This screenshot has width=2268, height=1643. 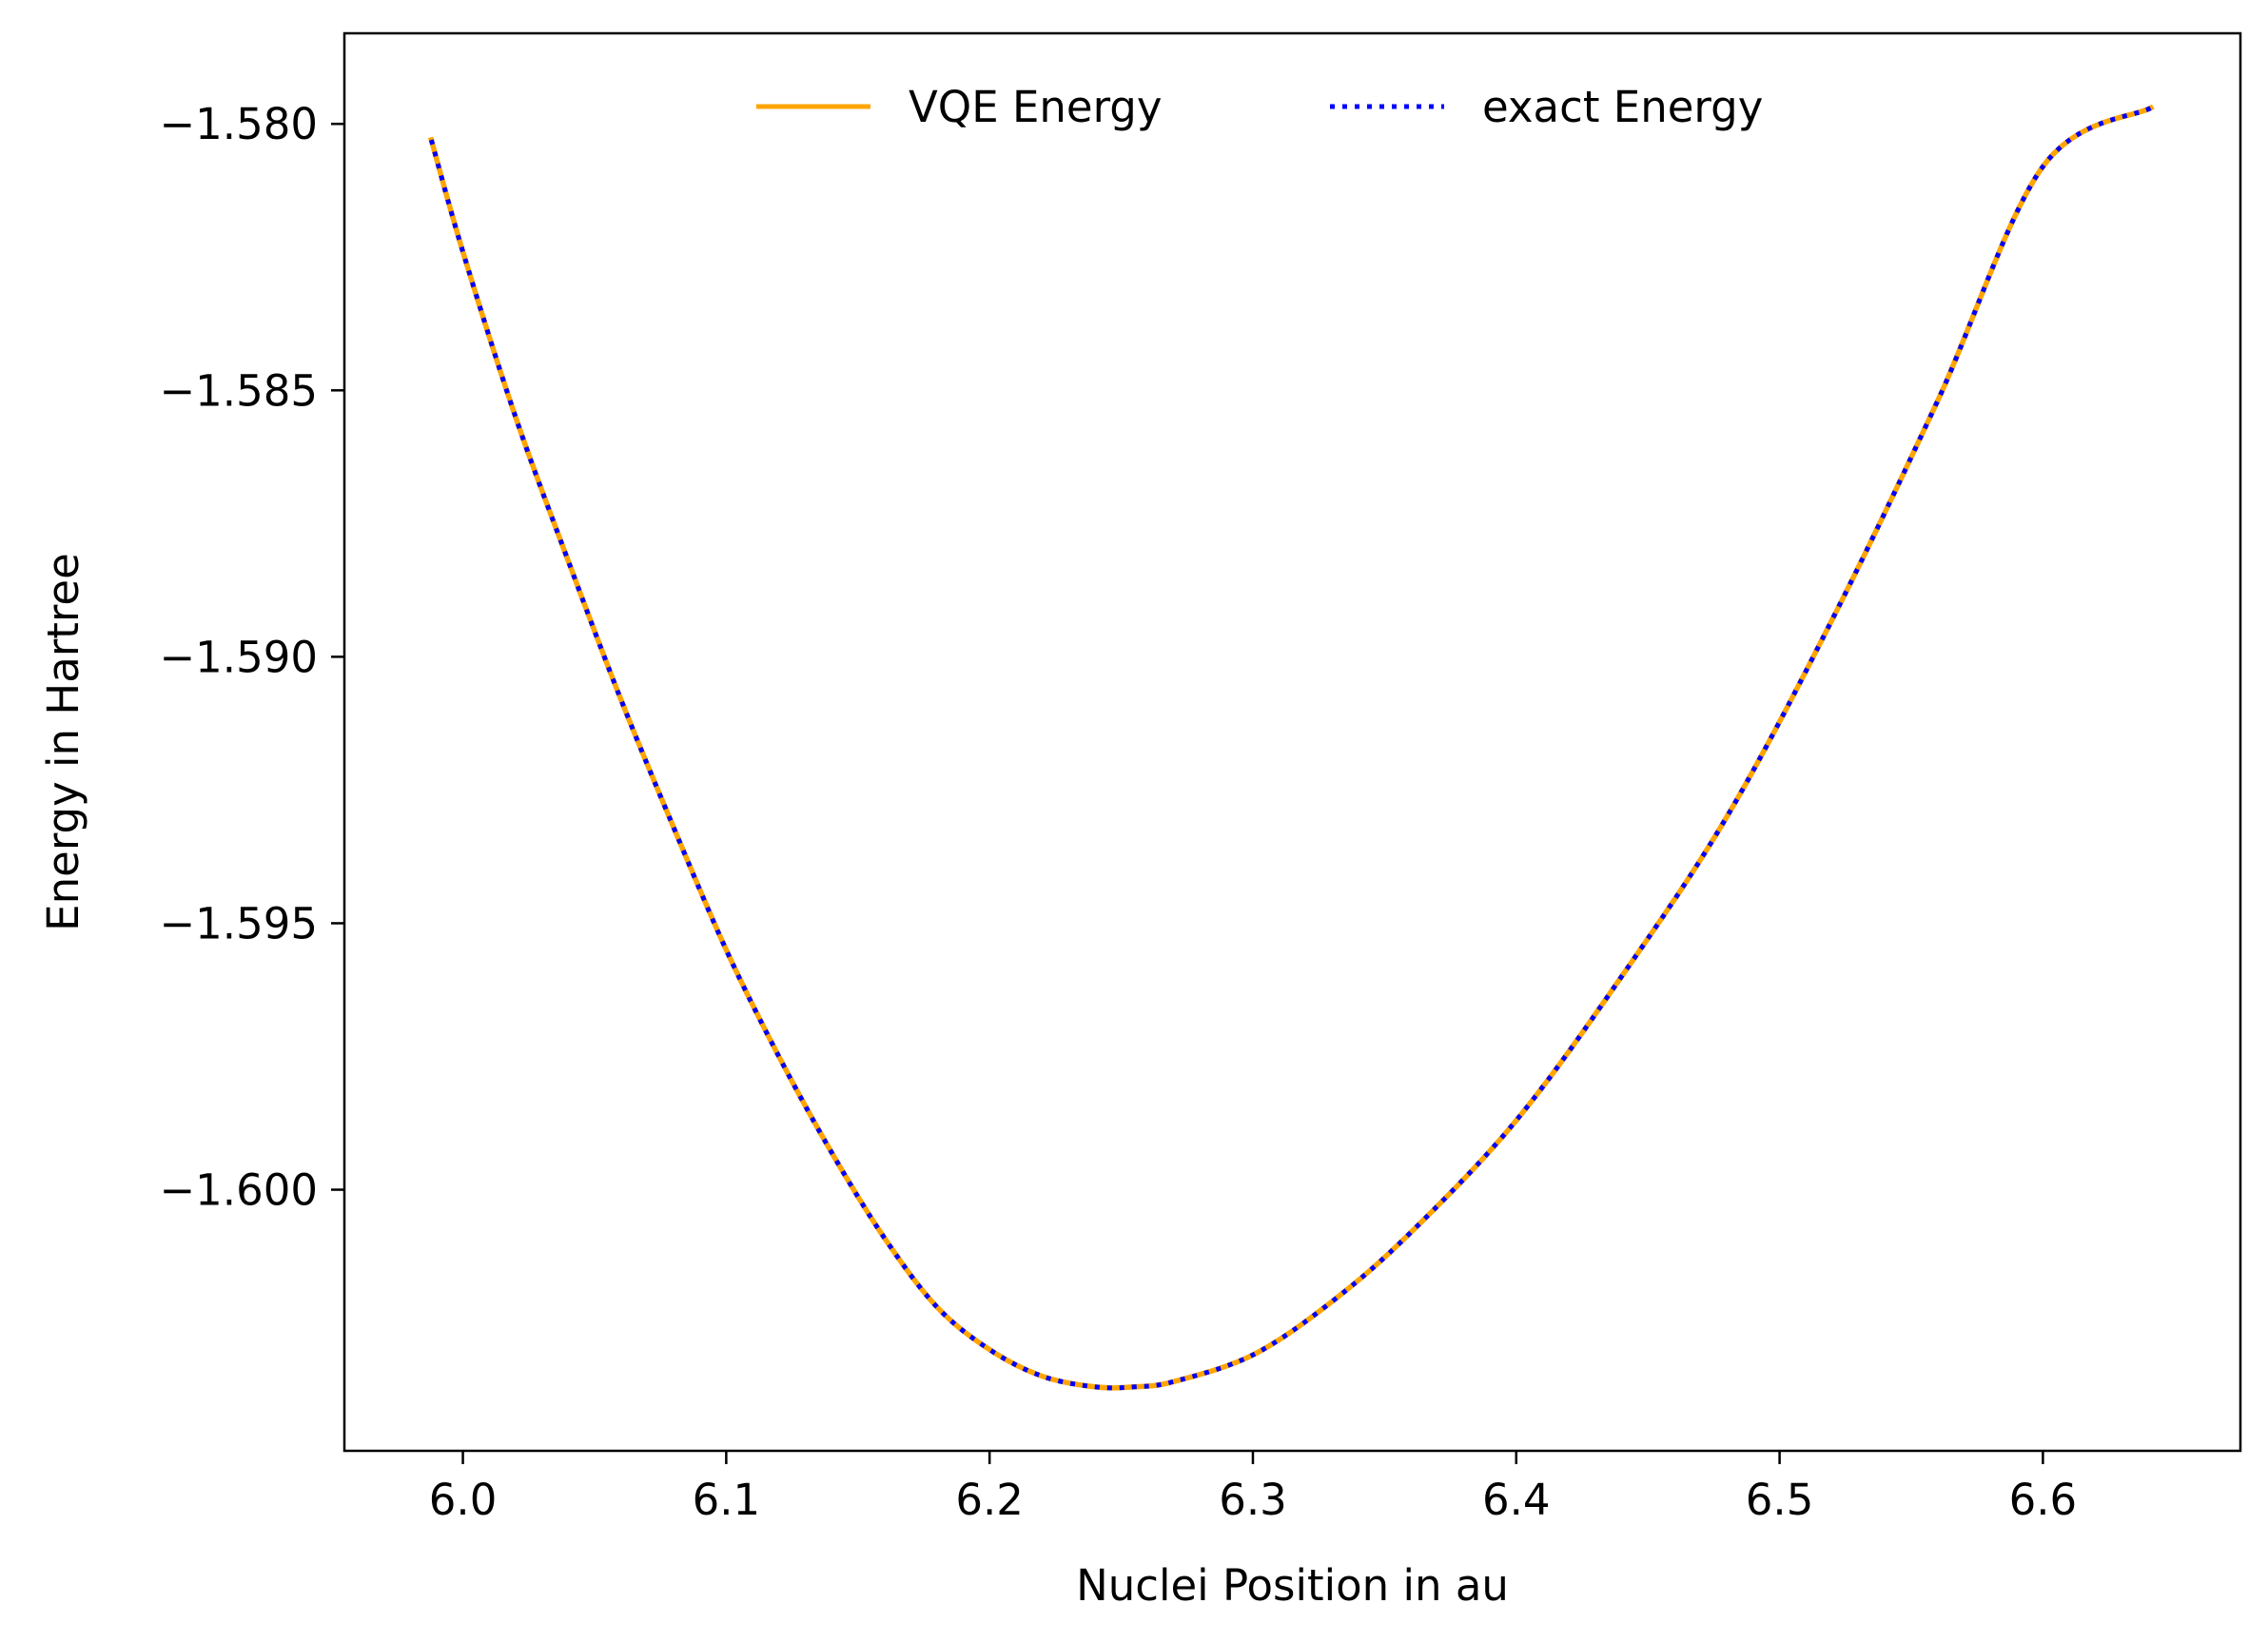 What do you see at coordinates (1259, 107) in the screenshot?
I see `legend: VQE Energy exact Energy` at bounding box center [1259, 107].